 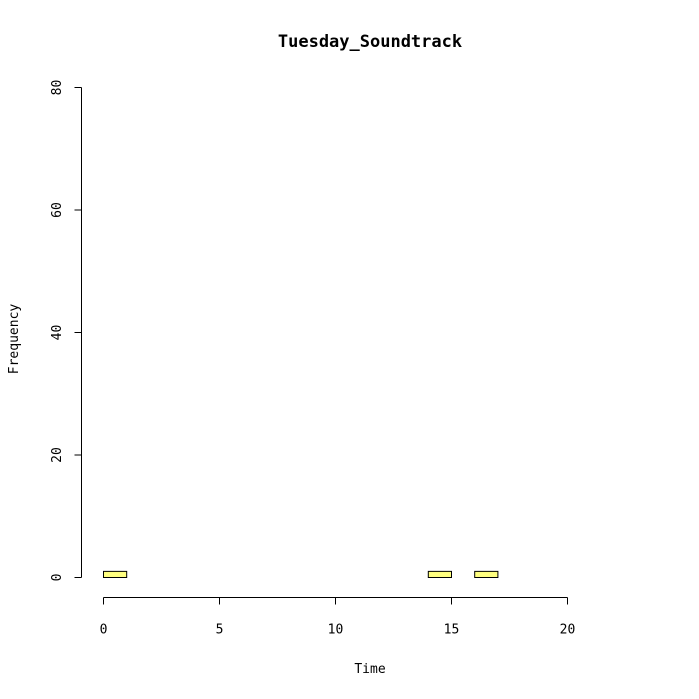 I want to click on y-tick-label: 0, so click(x=57, y=578).